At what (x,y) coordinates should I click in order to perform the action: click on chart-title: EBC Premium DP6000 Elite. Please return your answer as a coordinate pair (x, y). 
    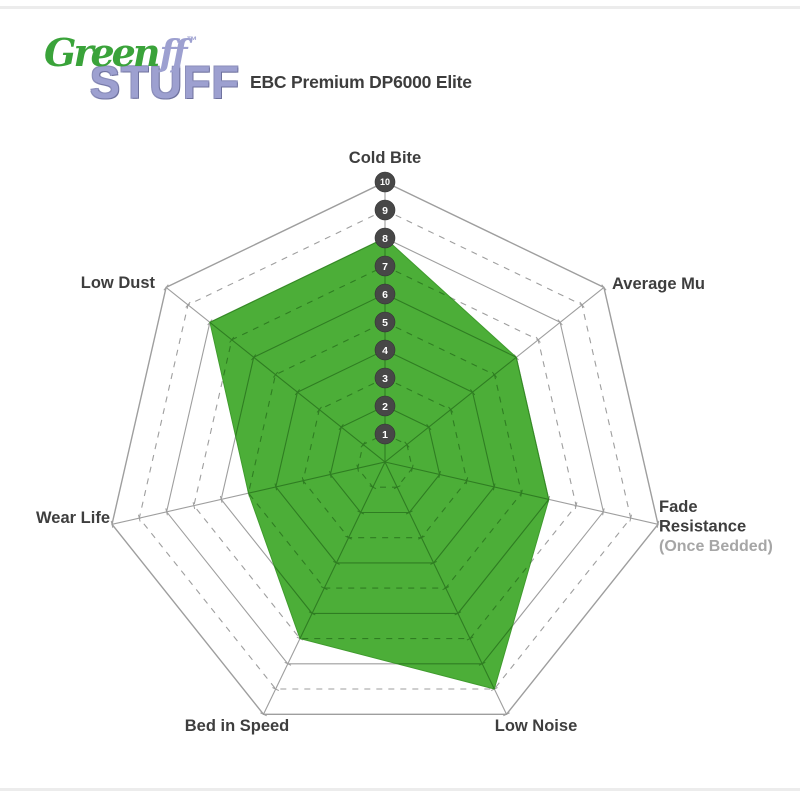
    Looking at the image, I should click on (361, 82).